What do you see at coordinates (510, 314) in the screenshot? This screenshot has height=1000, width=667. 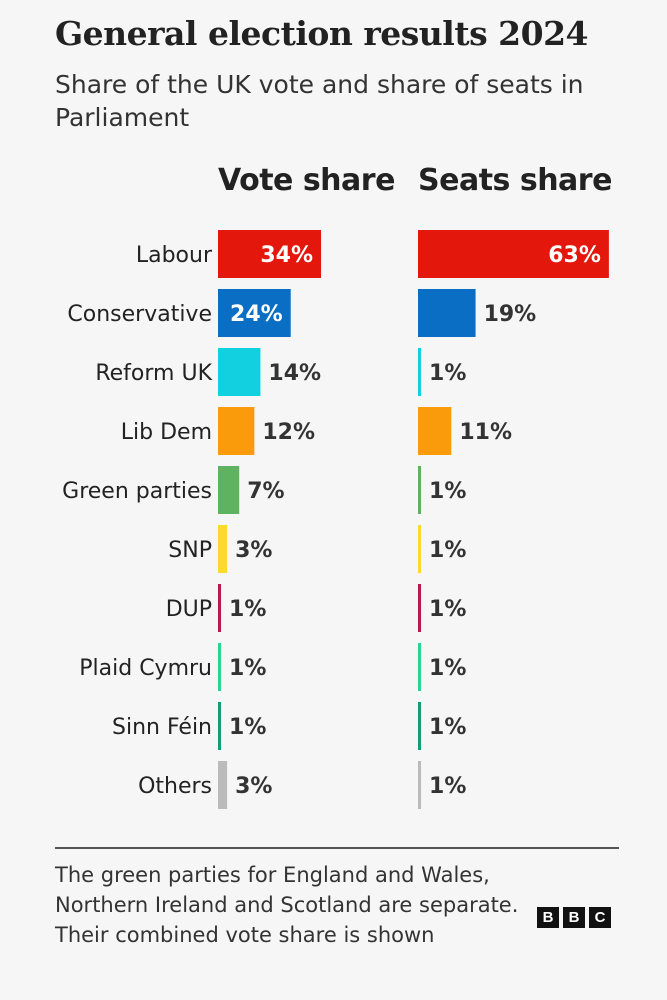 I see `data-label: 19%` at bounding box center [510, 314].